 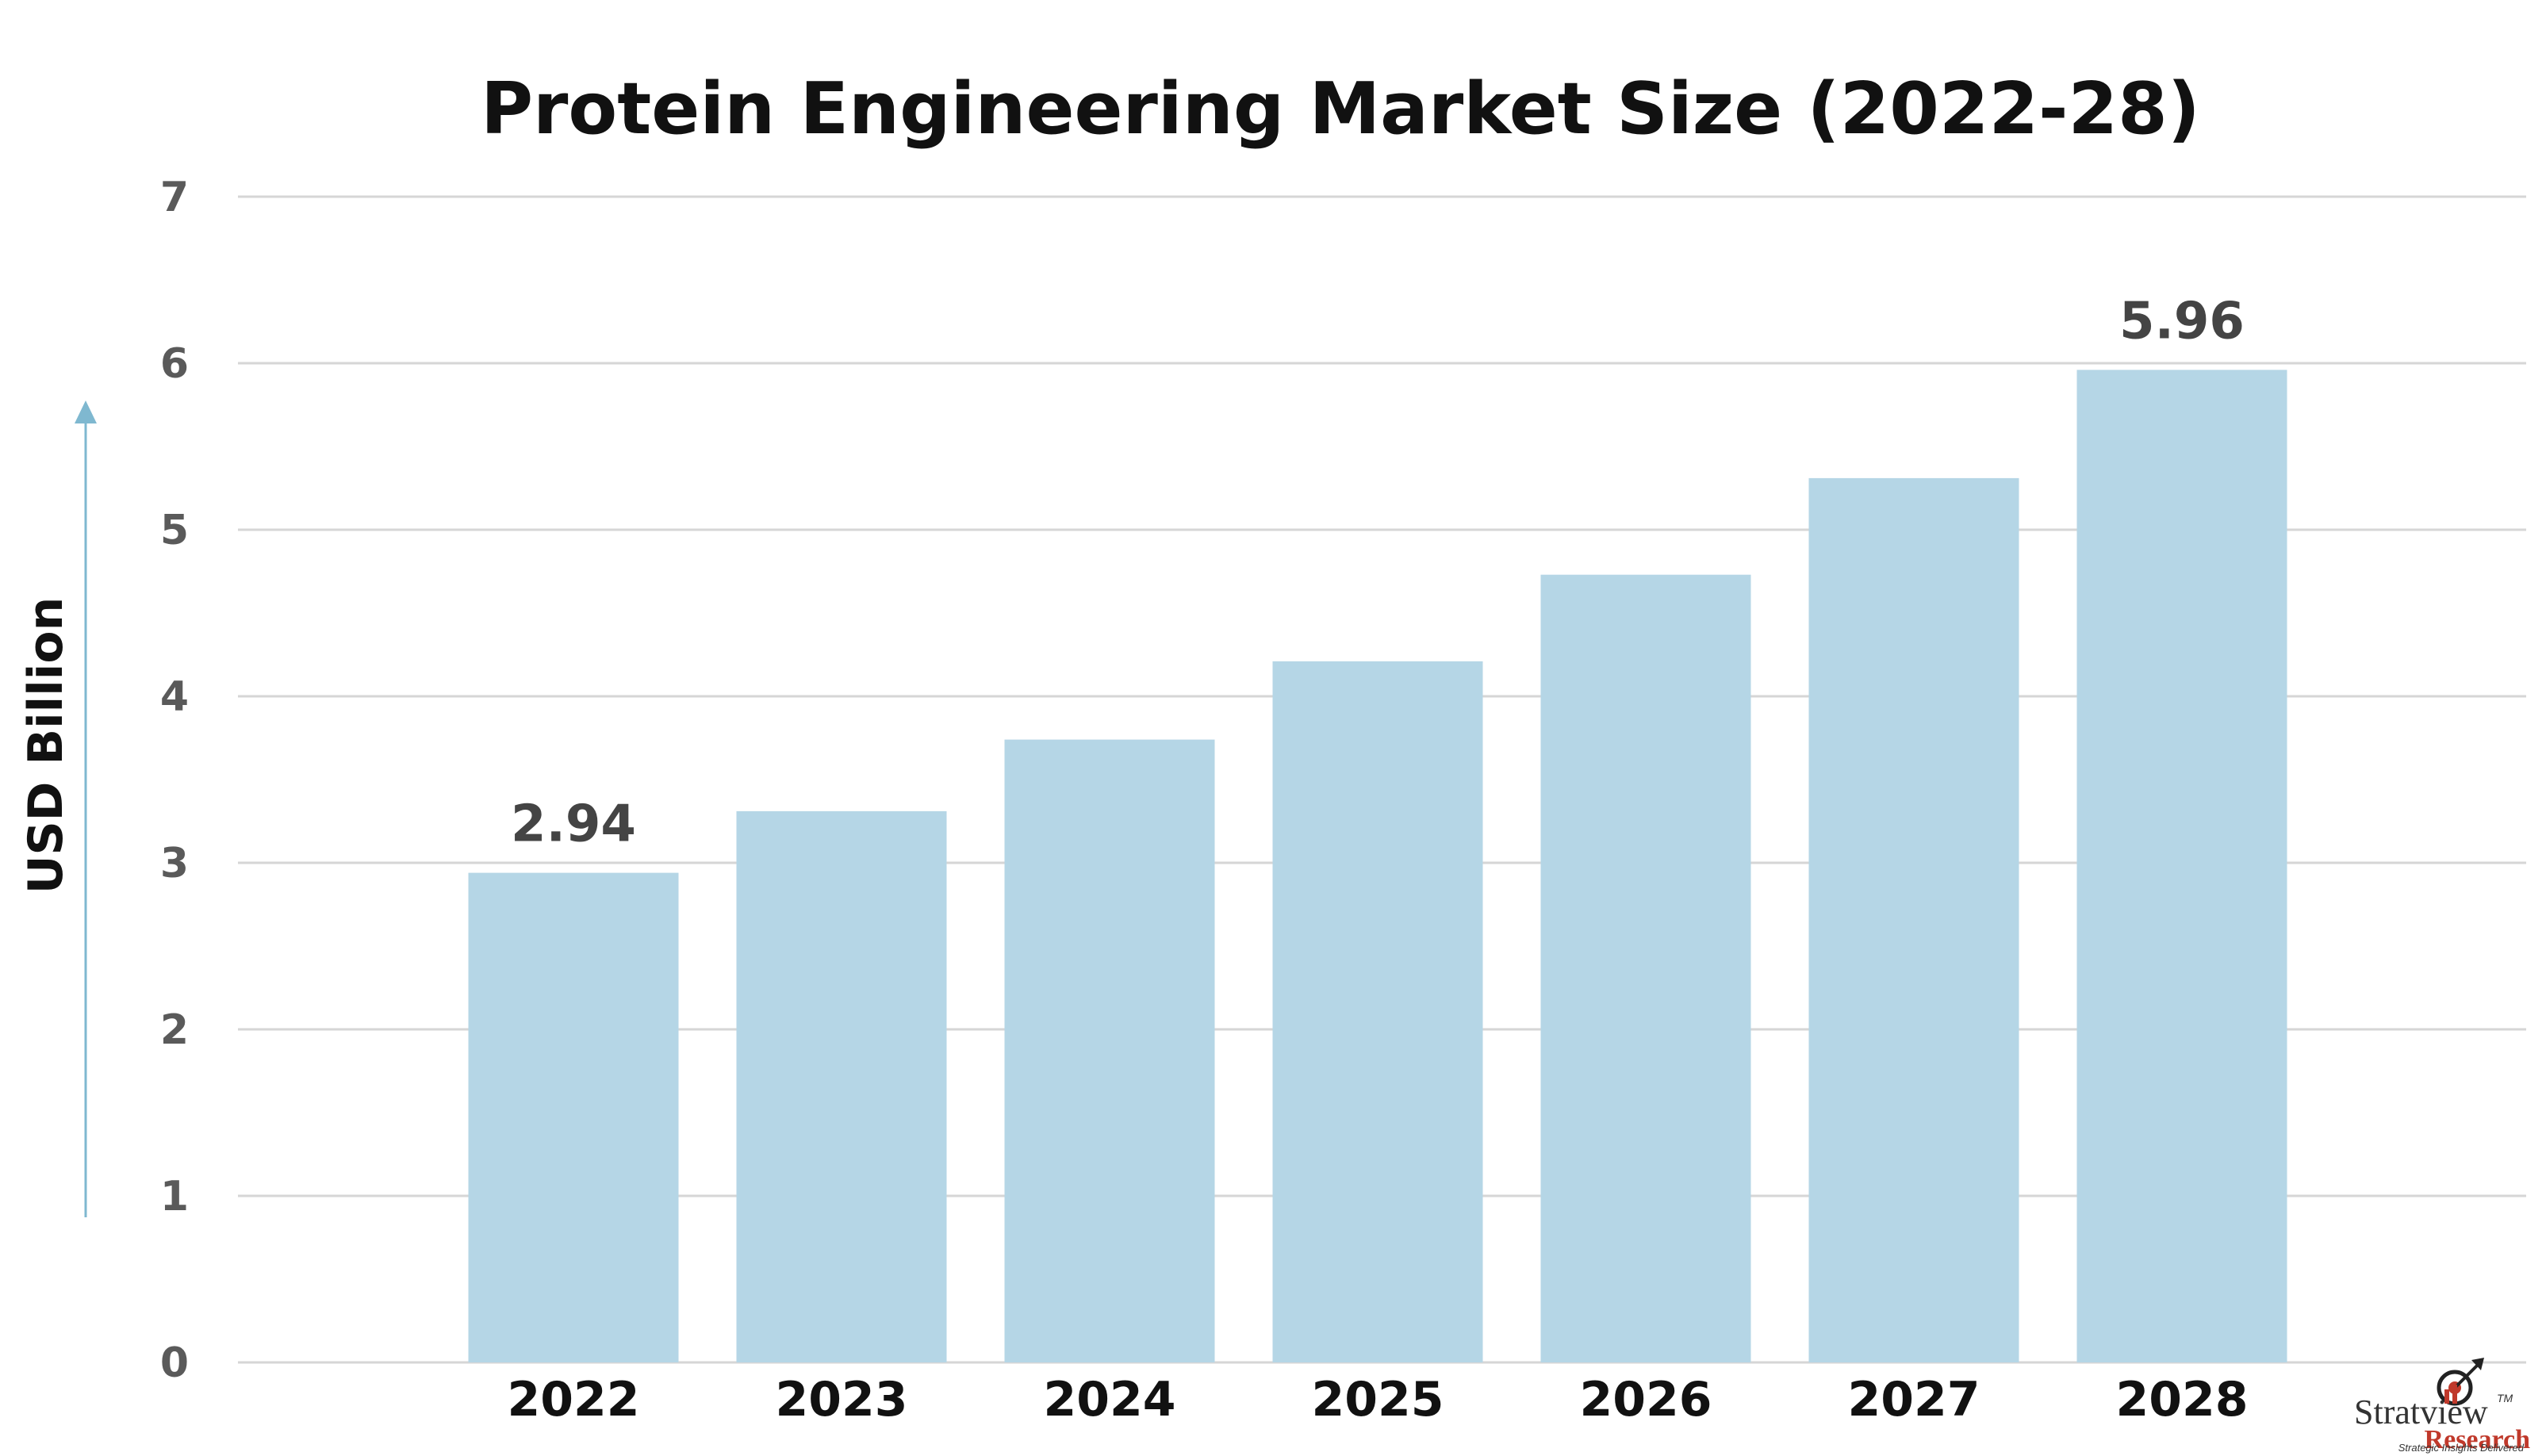 I want to click on brand-logo-icon, so click(x=2460, y=1382).